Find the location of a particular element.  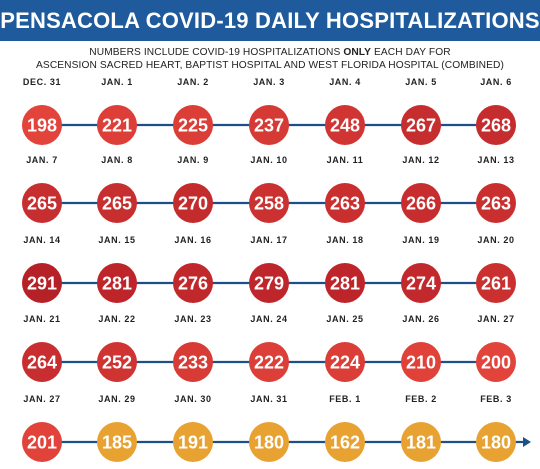

day-value-label: 252 is located at coordinates (117, 363).